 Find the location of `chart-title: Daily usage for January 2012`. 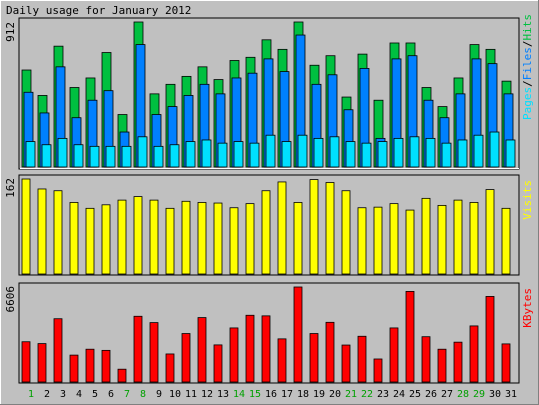

chart-title: Daily usage for January 2012 is located at coordinates (98, 10).